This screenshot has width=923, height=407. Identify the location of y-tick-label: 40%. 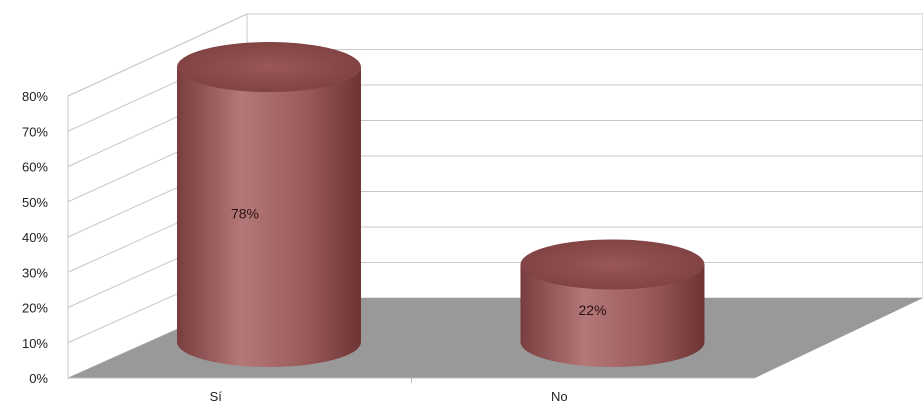
(35, 237).